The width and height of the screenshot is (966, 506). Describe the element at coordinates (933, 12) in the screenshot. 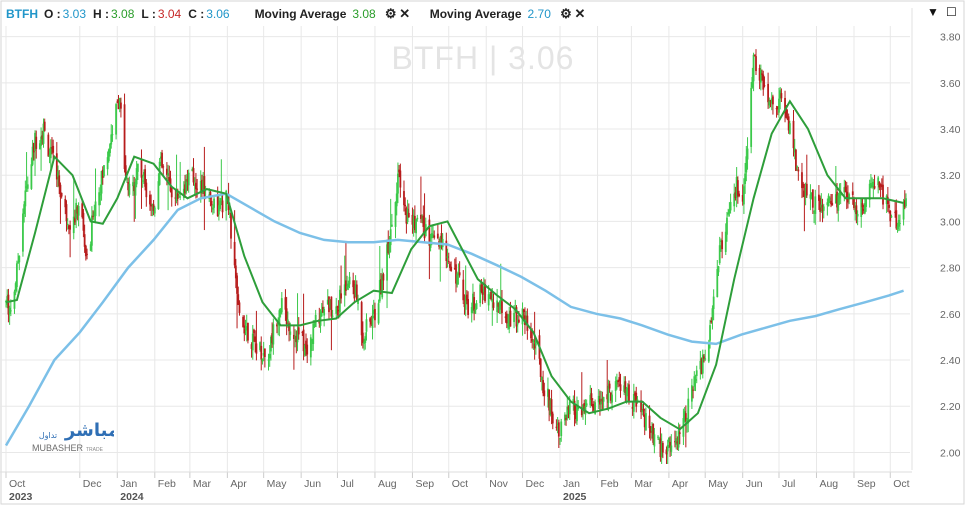

I see `triangle-down-icon: ▼` at that location.